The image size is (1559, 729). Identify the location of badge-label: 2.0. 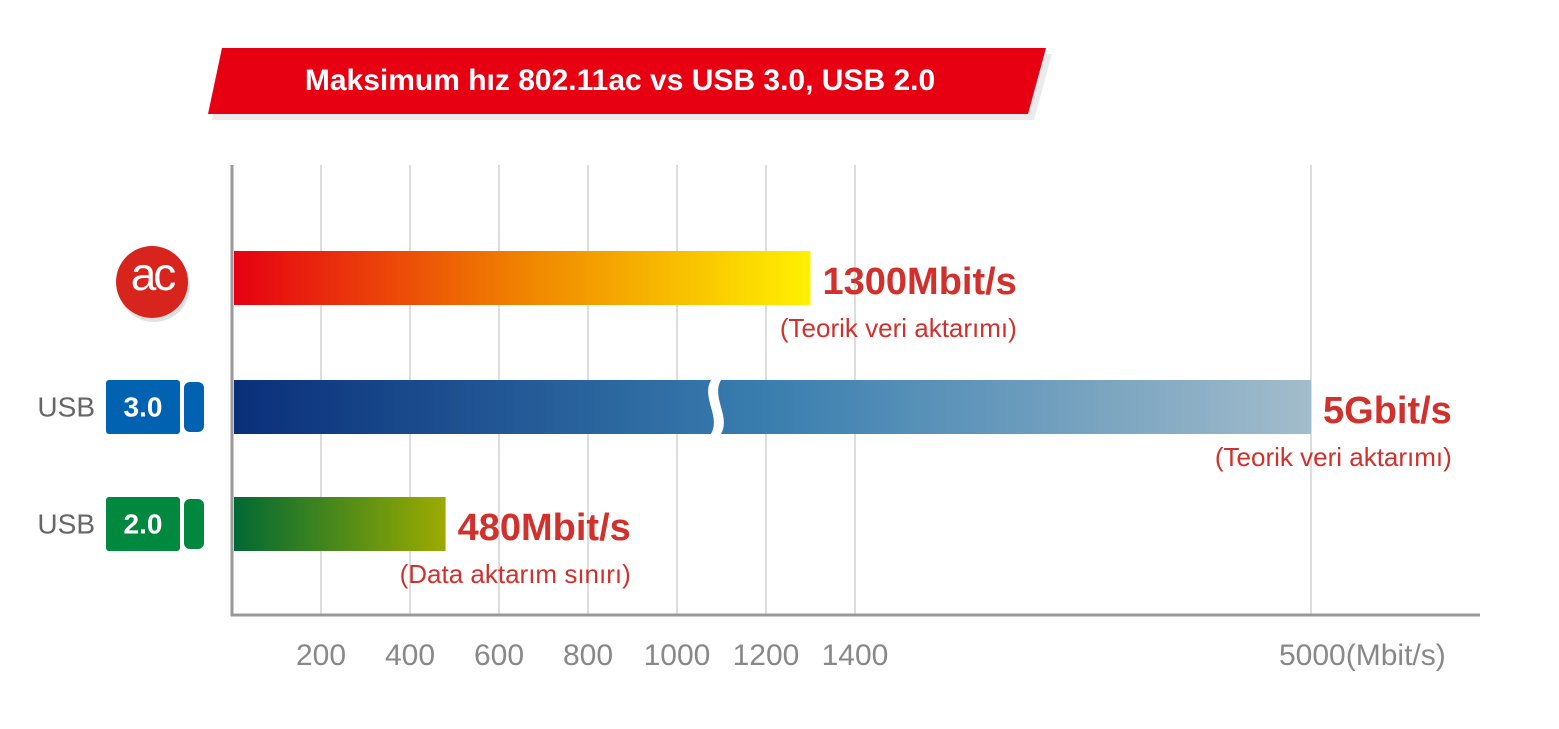
(143, 523).